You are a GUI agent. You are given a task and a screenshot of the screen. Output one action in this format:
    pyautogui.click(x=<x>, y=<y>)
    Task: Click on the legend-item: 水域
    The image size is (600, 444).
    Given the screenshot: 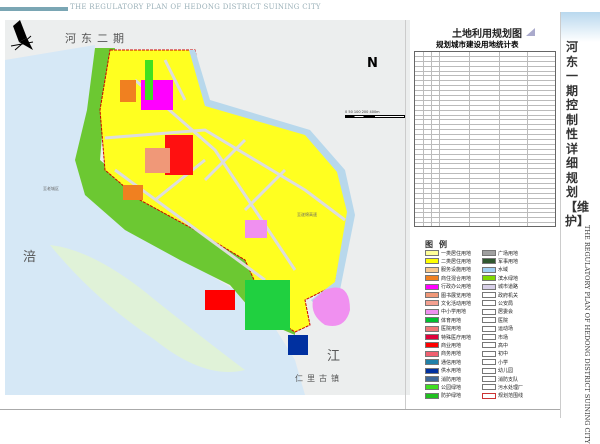 What is the action you would take?
    pyautogui.click(x=495, y=270)
    